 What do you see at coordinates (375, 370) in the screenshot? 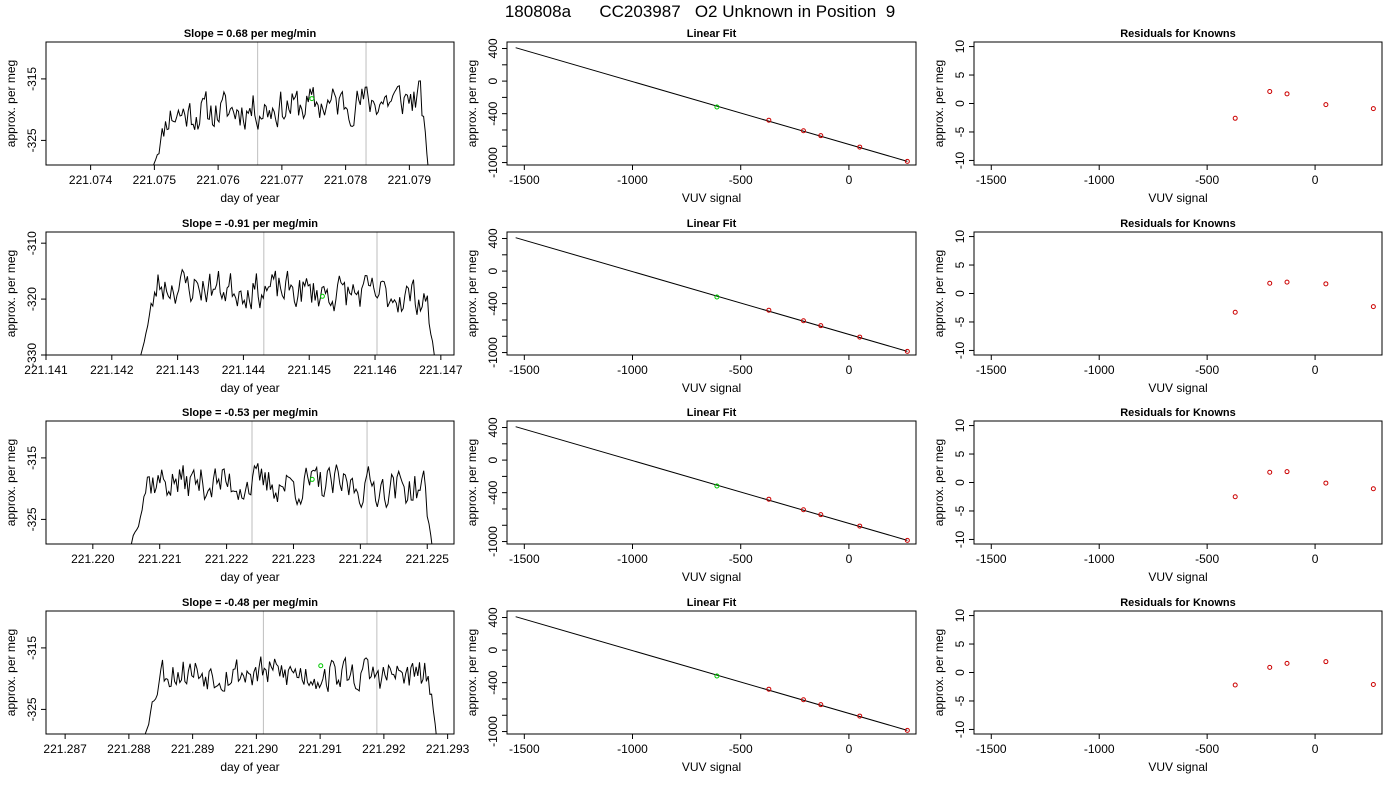
I see `x-tick-label: 221.146` at bounding box center [375, 370].